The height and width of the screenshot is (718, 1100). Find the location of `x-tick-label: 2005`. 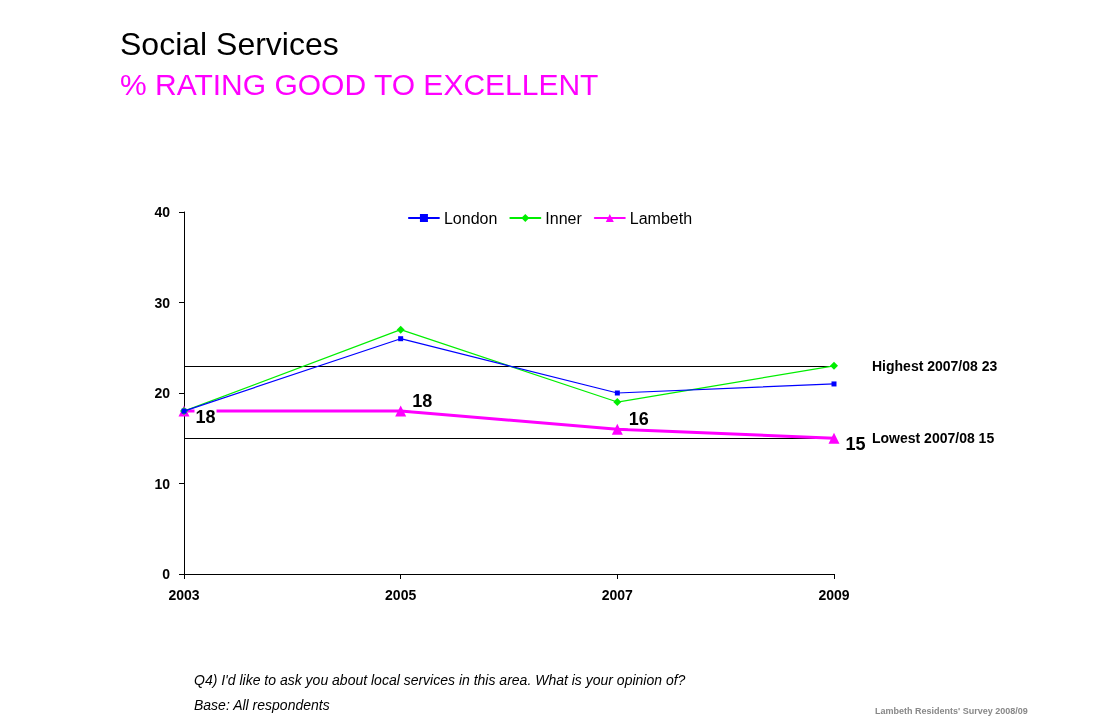

x-tick-label: 2005 is located at coordinates (401, 595).